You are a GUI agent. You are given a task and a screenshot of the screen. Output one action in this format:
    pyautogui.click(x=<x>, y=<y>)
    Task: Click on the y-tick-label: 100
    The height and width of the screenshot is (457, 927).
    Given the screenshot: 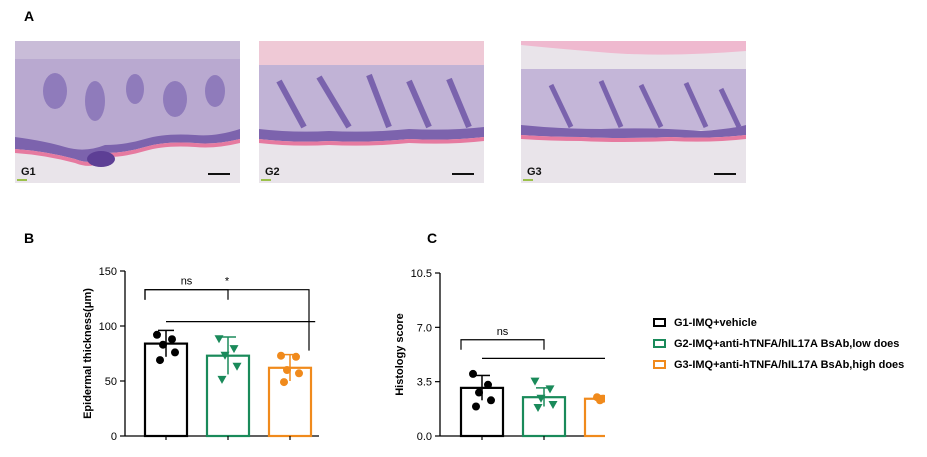 What is the action you would take?
    pyautogui.click(x=108, y=327)
    